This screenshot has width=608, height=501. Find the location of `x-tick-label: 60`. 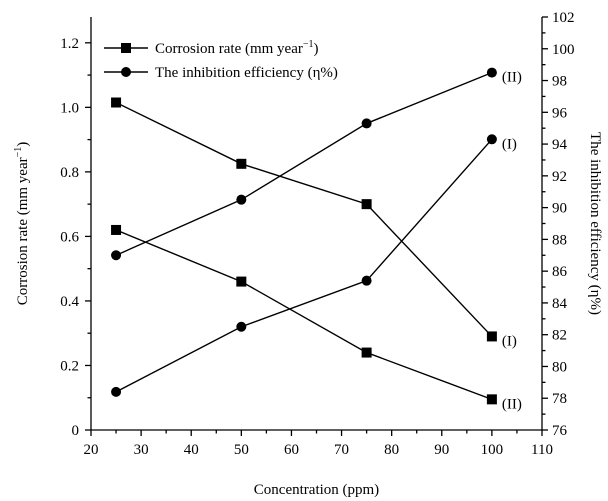

x-tick-label: 60 is located at coordinates (291, 450).